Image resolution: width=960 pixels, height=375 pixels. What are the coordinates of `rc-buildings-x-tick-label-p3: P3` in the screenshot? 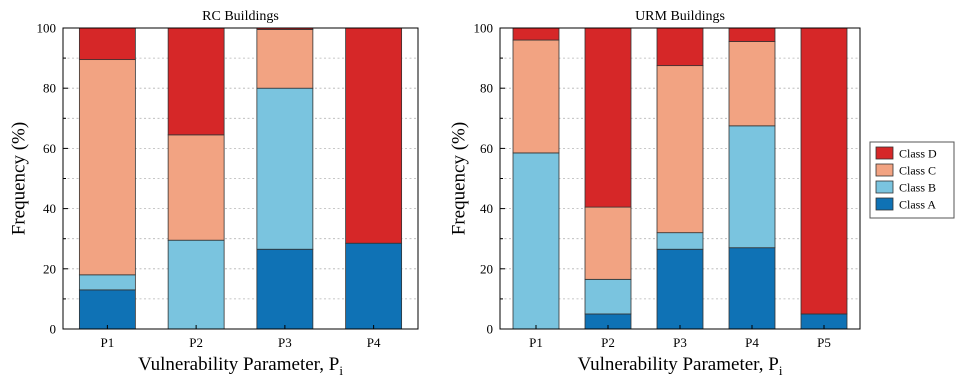 It's located at (285, 342).